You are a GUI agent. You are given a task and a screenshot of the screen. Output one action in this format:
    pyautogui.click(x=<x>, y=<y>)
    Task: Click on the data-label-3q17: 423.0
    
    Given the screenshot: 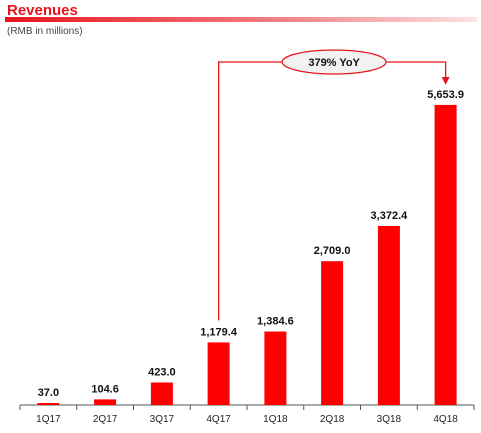 What is the action you would take?
    pyautogui.click(x=162, y=373)
    